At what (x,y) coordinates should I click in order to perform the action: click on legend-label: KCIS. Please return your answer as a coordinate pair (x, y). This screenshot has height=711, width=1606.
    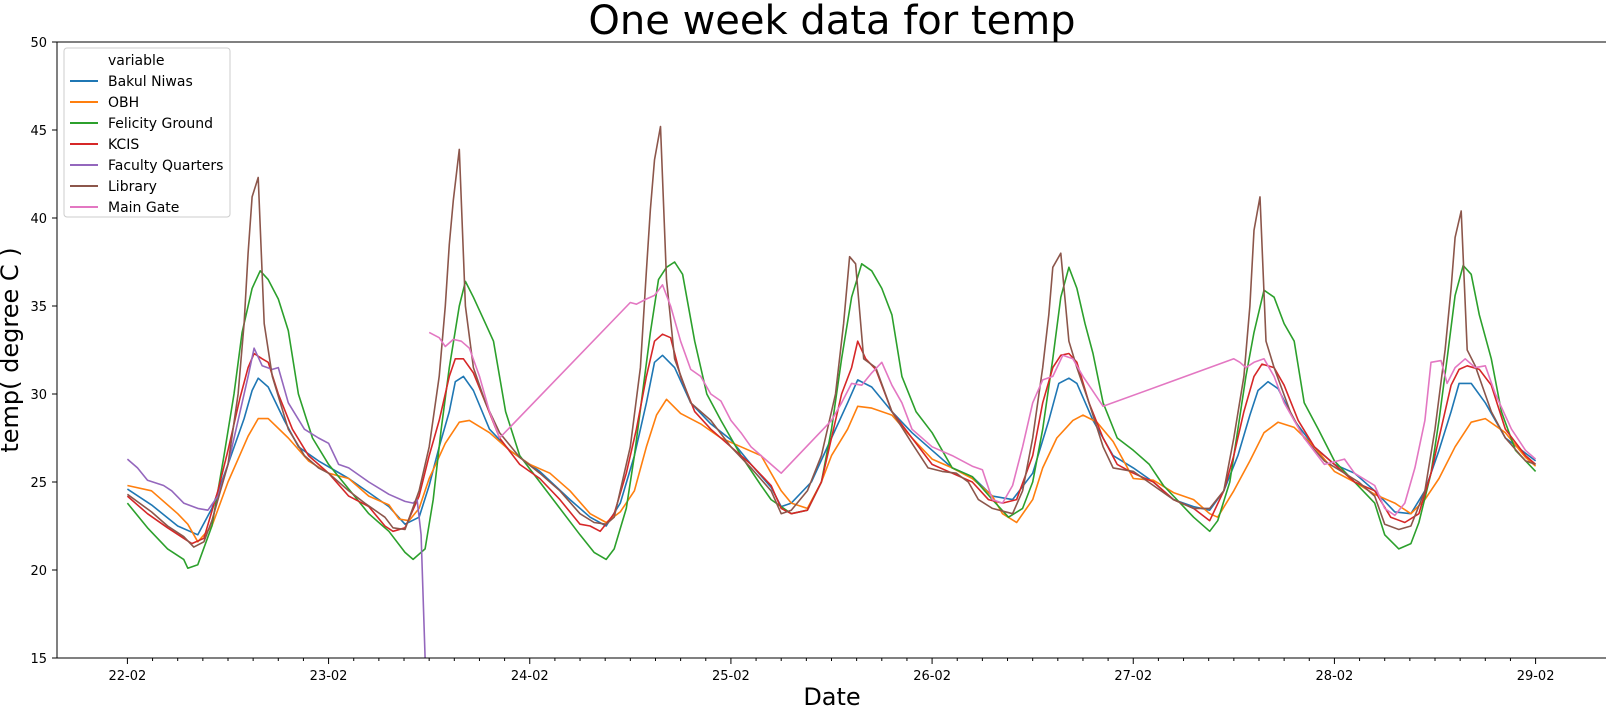
    Looking at the image, I should click on (123, 145).